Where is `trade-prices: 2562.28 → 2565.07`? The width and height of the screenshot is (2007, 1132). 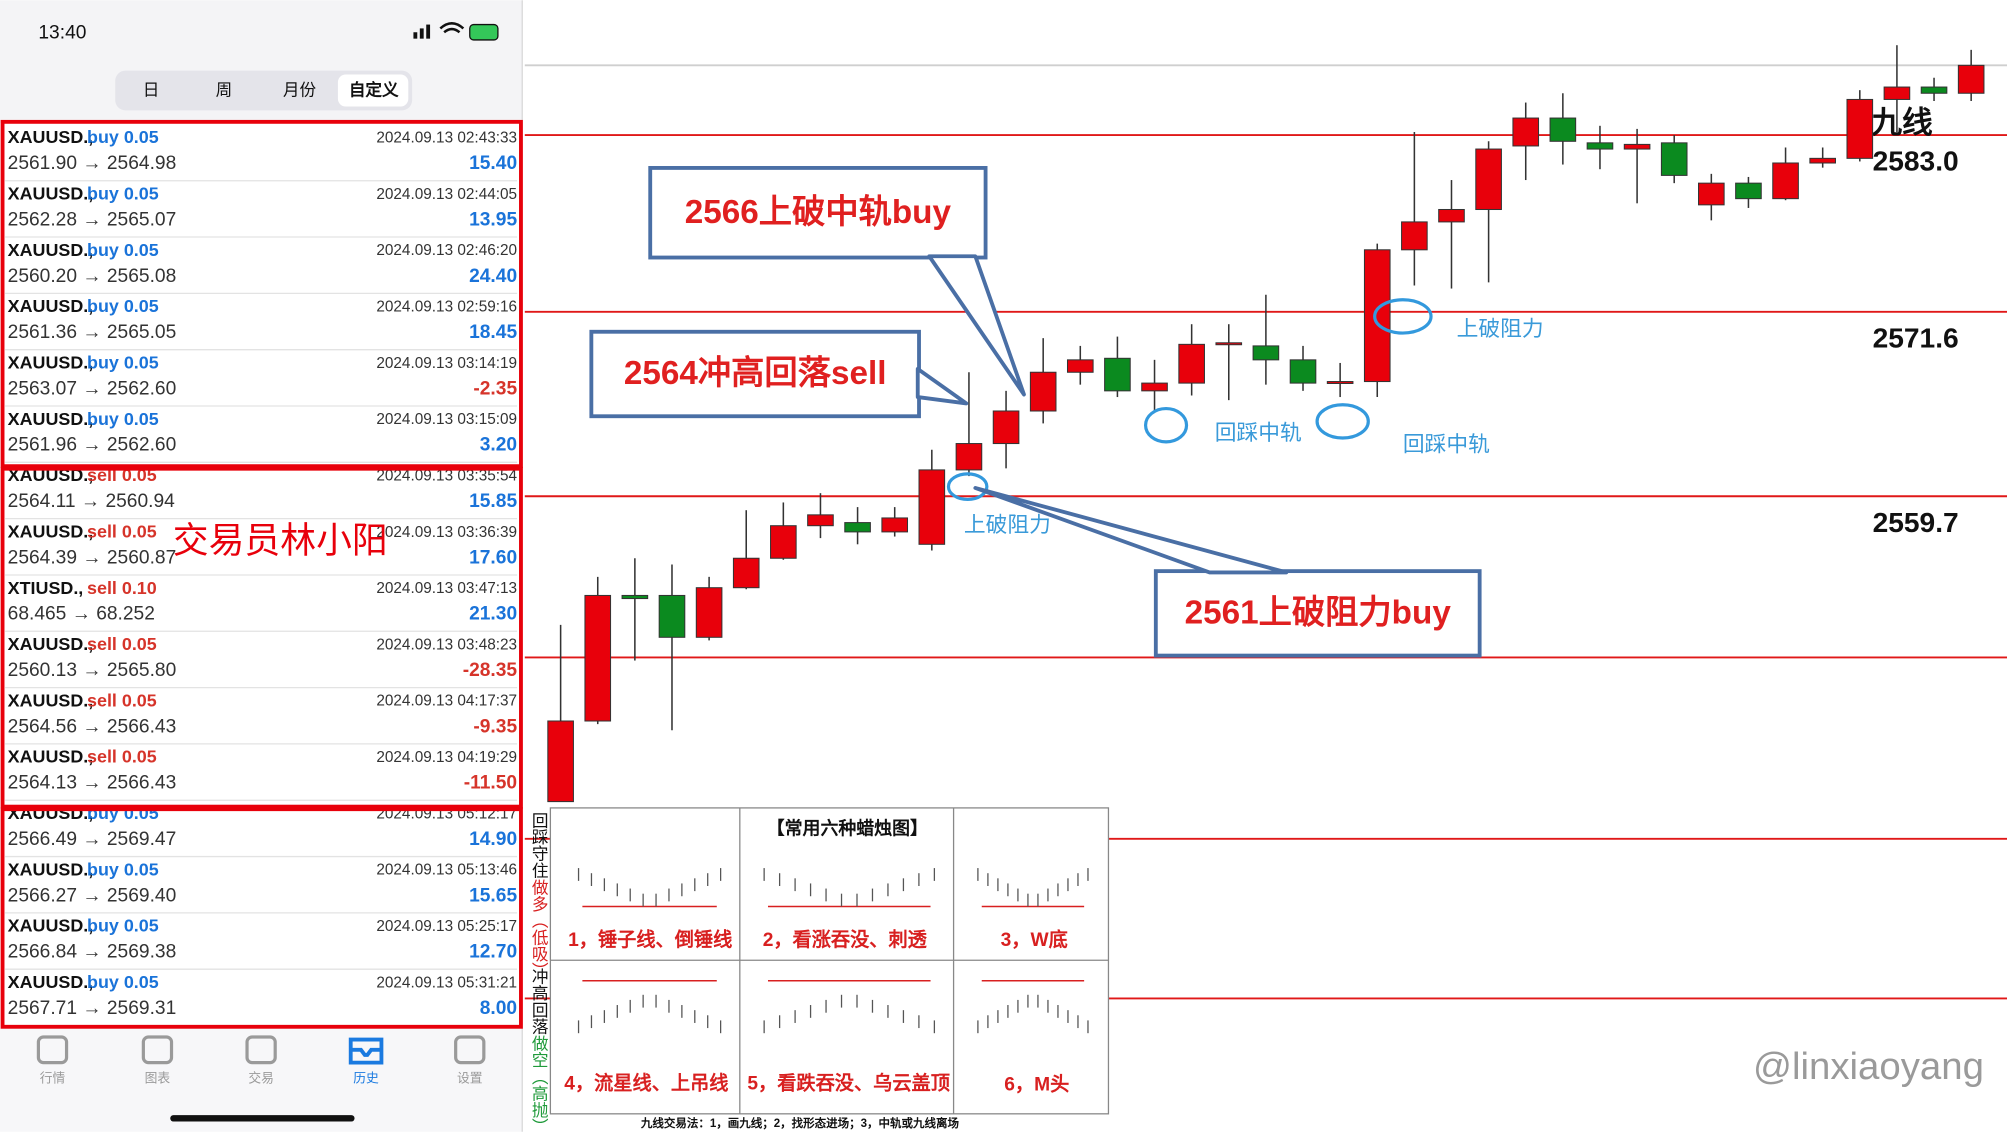
trade-prices: 2562.28 → 2565.07 is located at coordinates (92, 219).